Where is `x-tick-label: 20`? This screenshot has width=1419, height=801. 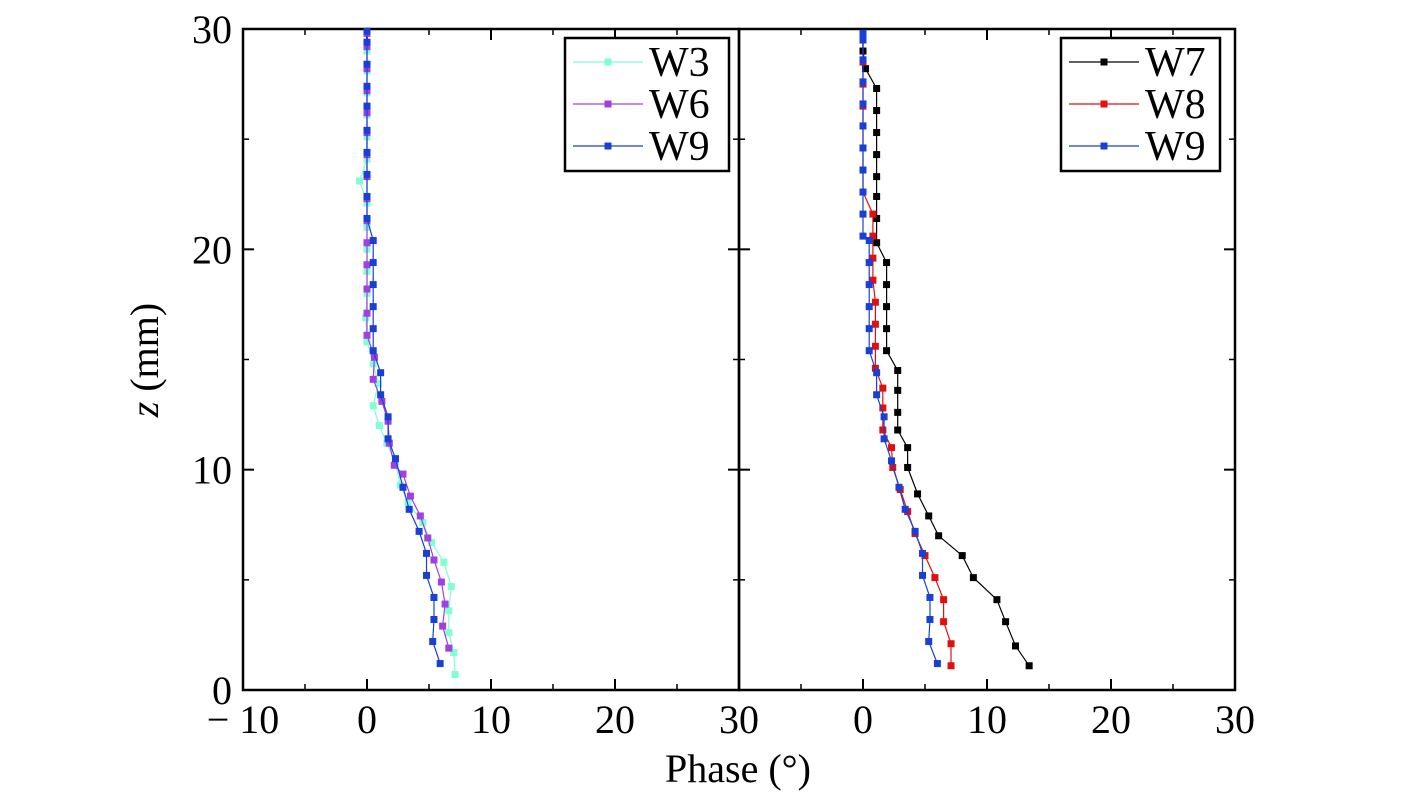 x-tick-label: 20 is located at coordinates (615, 719).